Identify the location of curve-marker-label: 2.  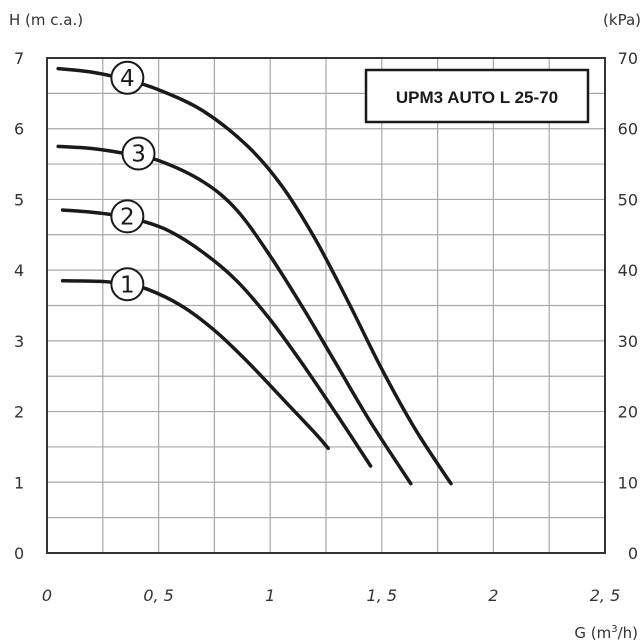
(127, 217).